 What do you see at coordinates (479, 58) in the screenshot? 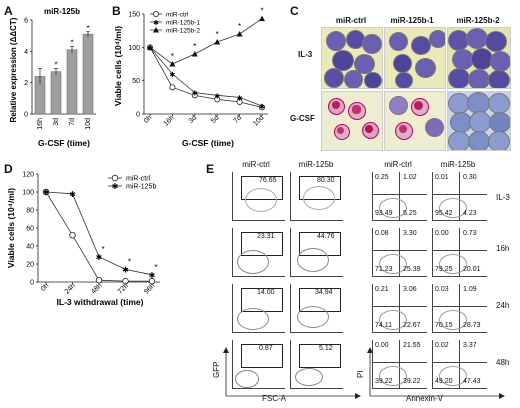
I see `micrograph-125b2-il3` at bounding box center [479, 58].